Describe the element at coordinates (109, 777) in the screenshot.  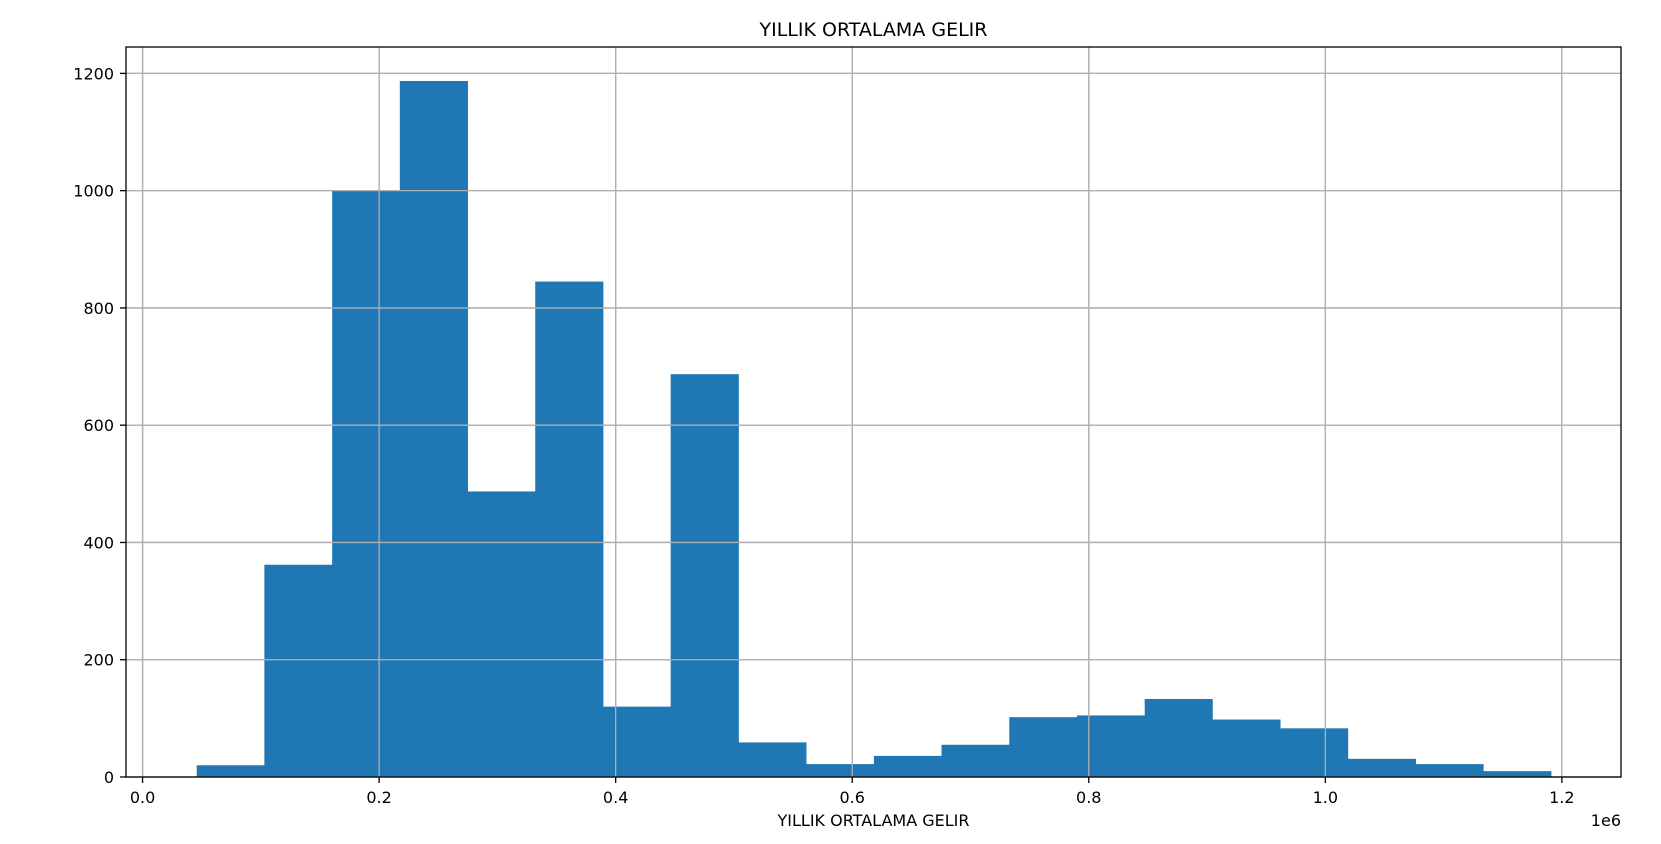
I see `y-tick-label: 0` at that location.